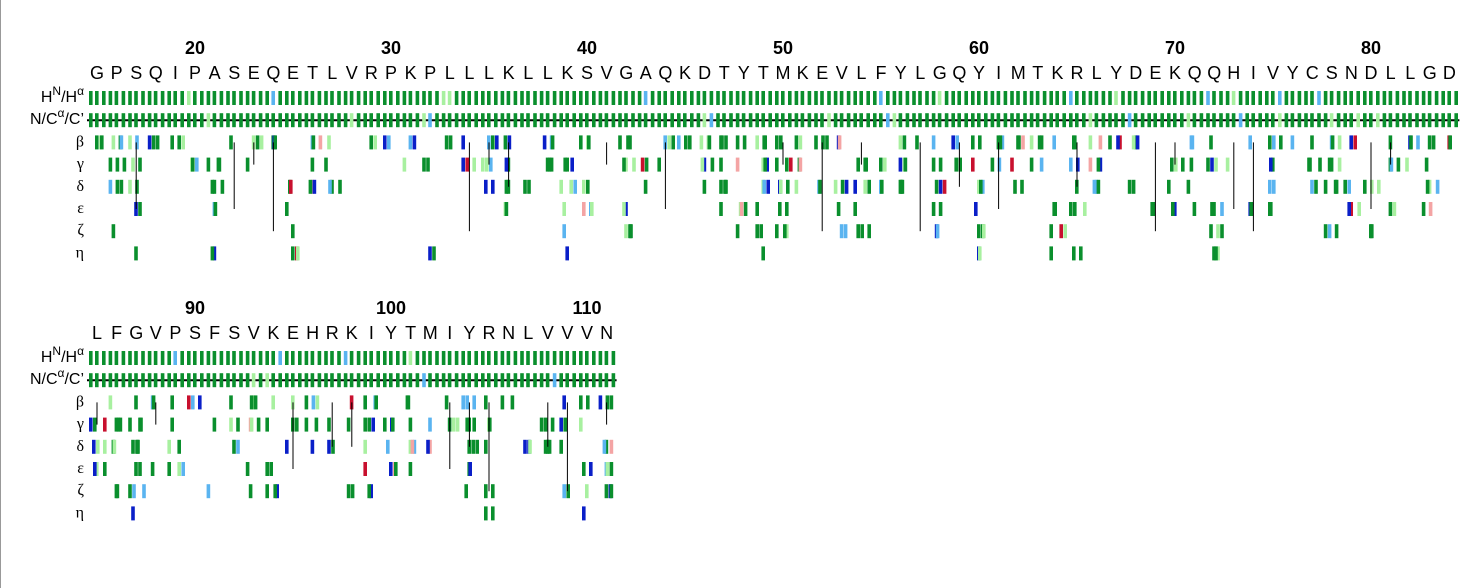 The height and width of the screenshot is (588, 1478). What do you see at coordinates (1351, 73) in the screenshot?
I see `residue-letter: N` at bounding box center [1351, 73].